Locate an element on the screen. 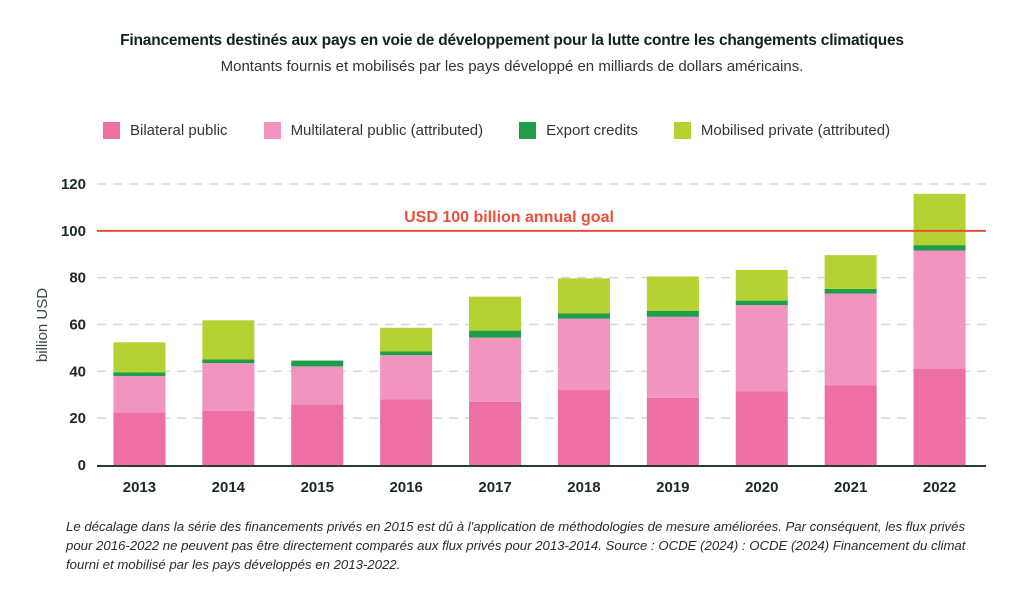 The width and height of the screenshot is (1024, 613). y-tick-label: 60 is located at coordinates (77, 325).